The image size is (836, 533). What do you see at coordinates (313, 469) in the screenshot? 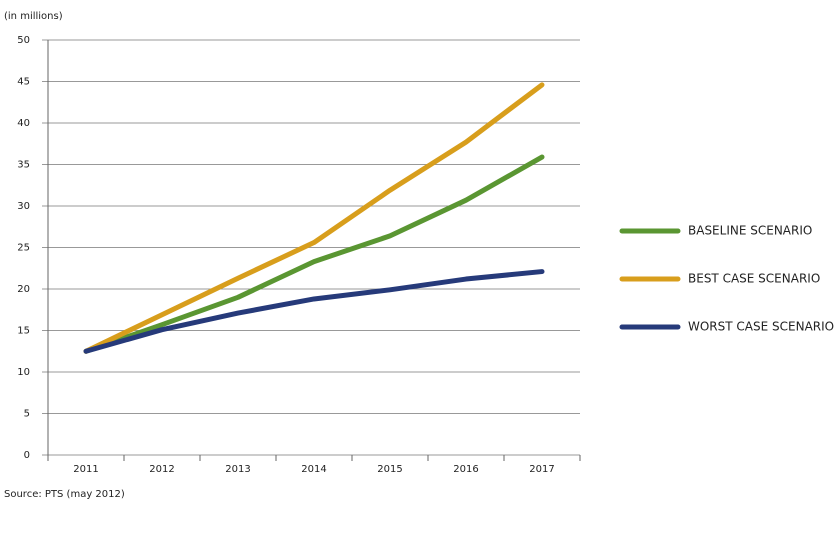
I see `x-tick-label: 2014` at bounding box center [313, 469].